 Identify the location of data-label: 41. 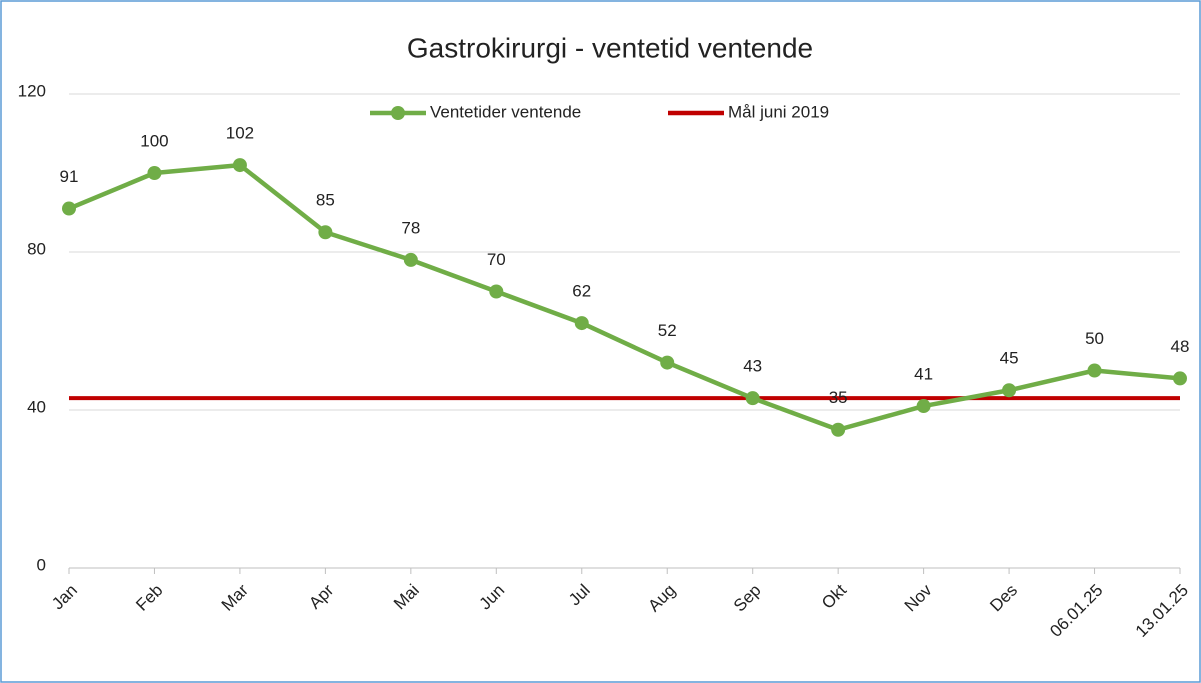
(923, 374).